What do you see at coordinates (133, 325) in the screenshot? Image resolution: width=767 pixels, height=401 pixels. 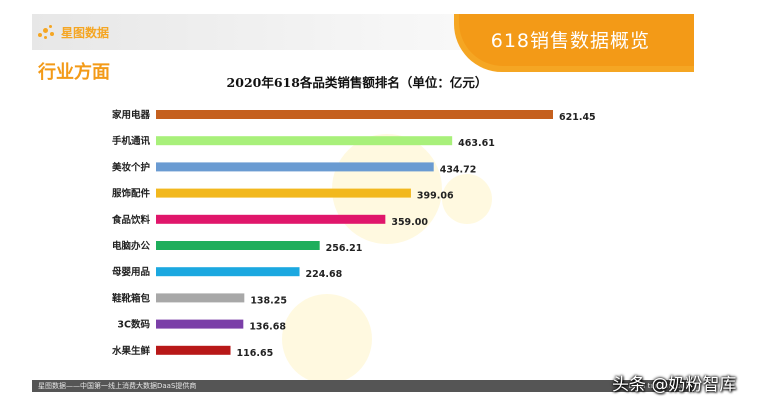 I see `category-label: 3C数码` at bounding box center [133, 325].